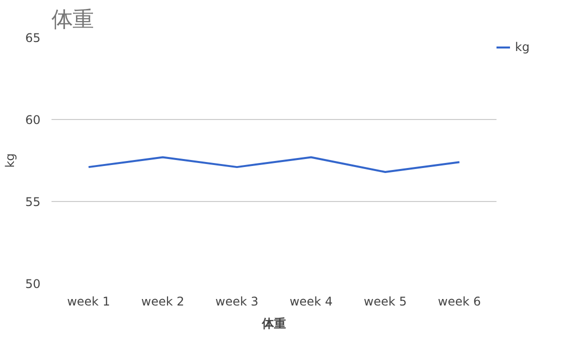  What do you see at coordinates (33, 38) in the screenshot?
I see `y-tick-label: 65` at bounding box center [33, 38].